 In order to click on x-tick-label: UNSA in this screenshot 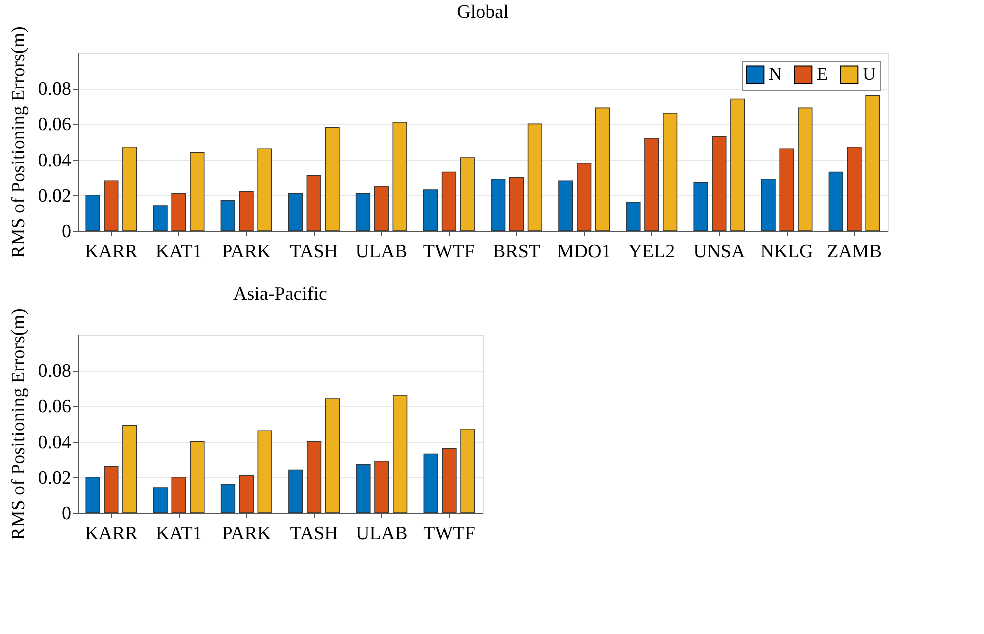, I will do `click(720, 252)`.